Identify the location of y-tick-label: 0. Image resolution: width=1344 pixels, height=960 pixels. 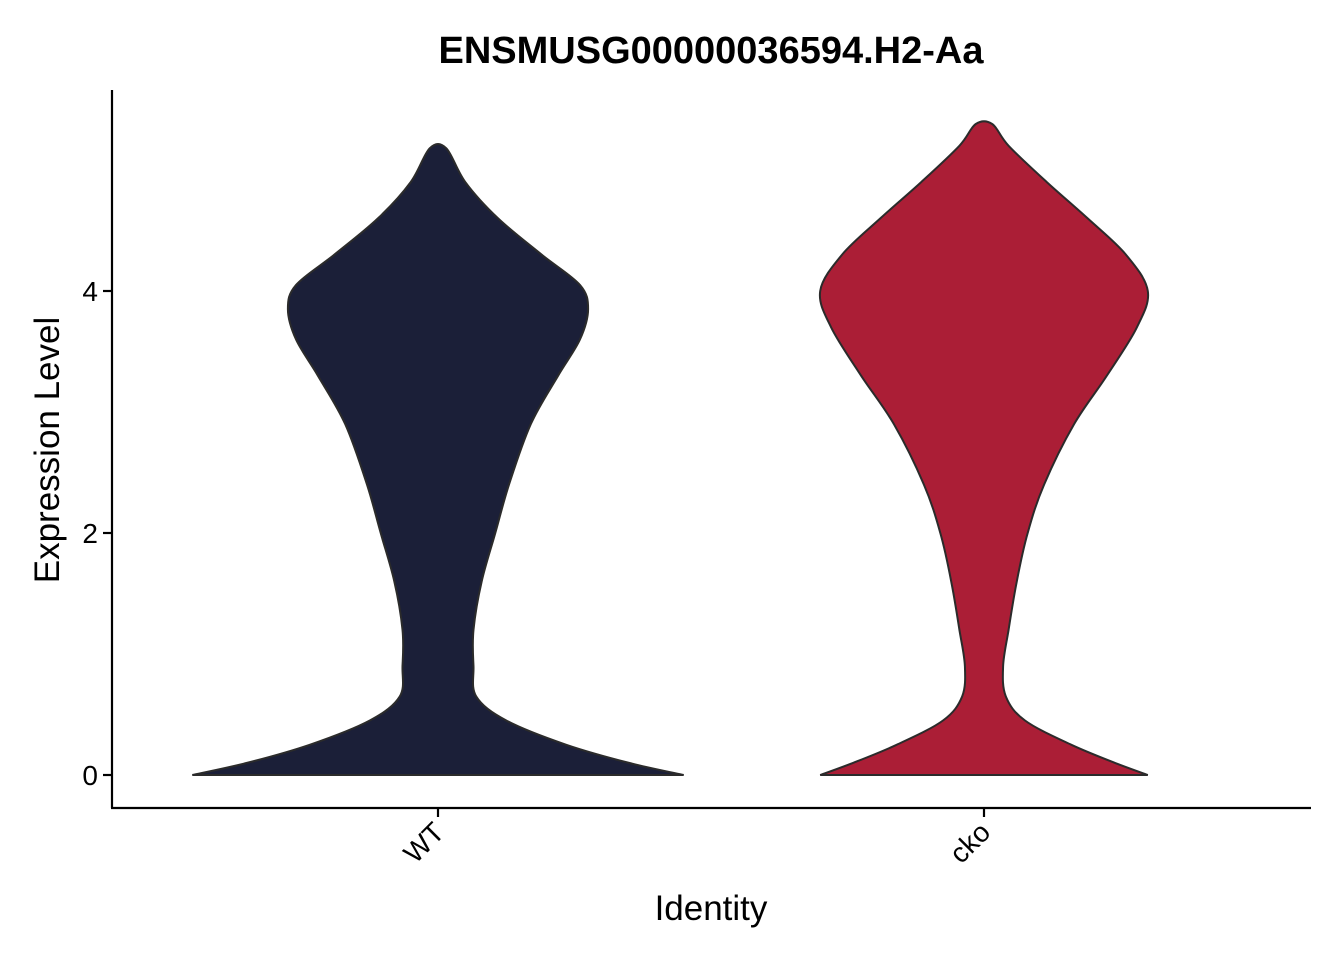
(90, 775).